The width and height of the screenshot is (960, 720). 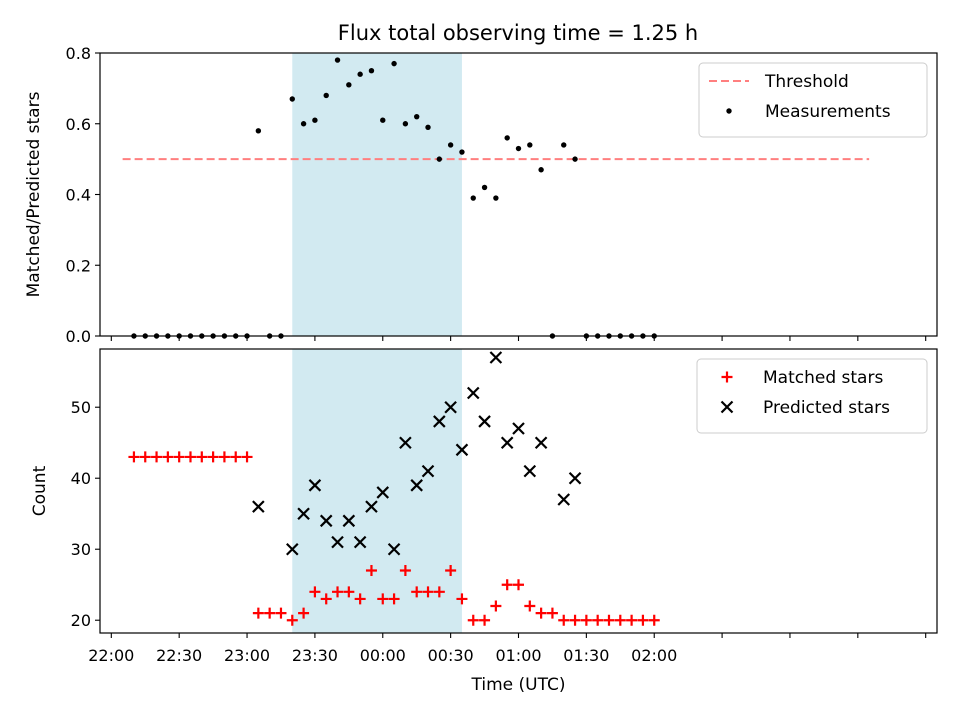 What do you see at coordinates (518, 655) in the screenshot?
I see `x-tick-label: 01:00` at bounding box center [518, 655].